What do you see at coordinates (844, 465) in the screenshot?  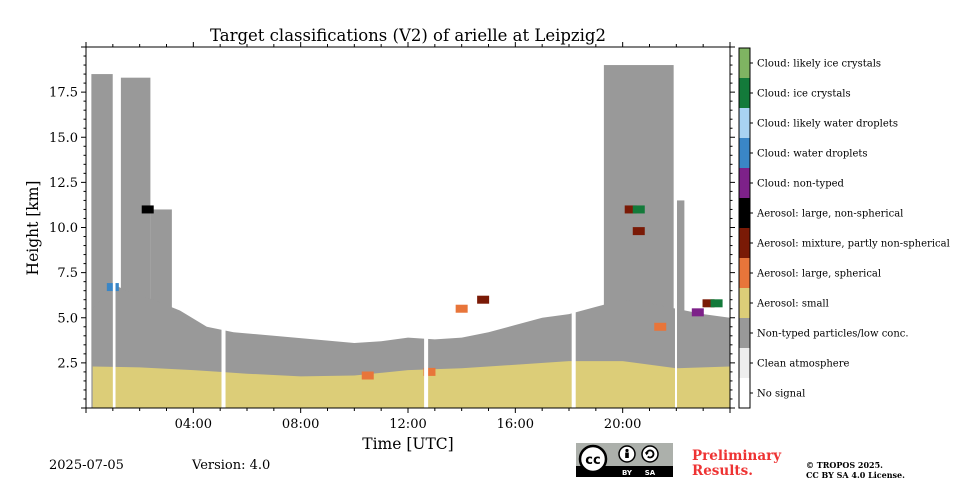 I see `copyright-line-1: © TROPOS 2025.` at bounding box center [844, 465].